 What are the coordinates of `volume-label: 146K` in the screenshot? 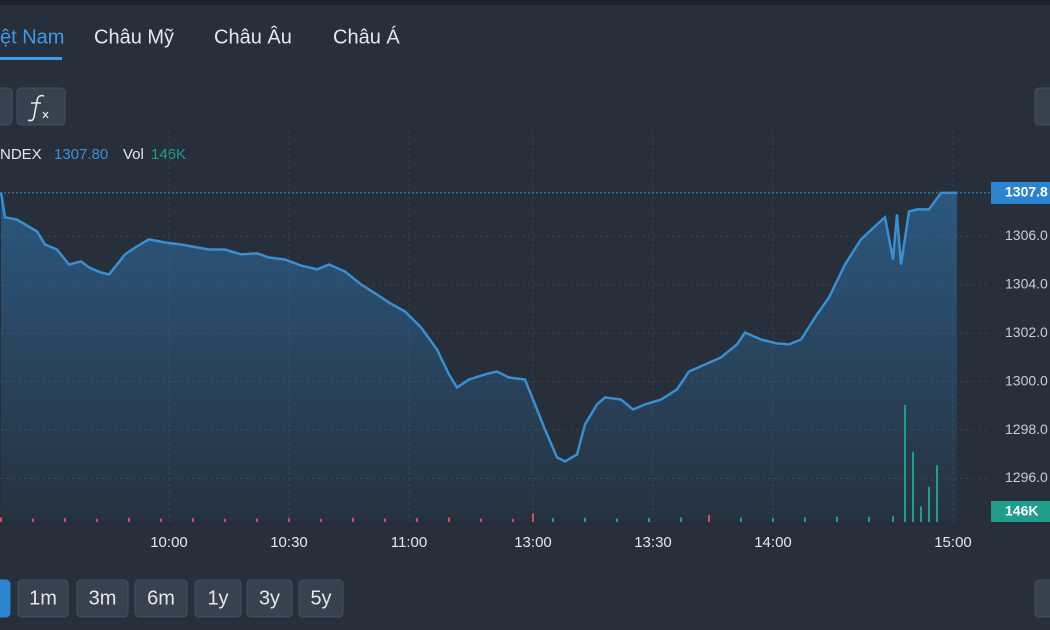 It's located at (1021, 511).